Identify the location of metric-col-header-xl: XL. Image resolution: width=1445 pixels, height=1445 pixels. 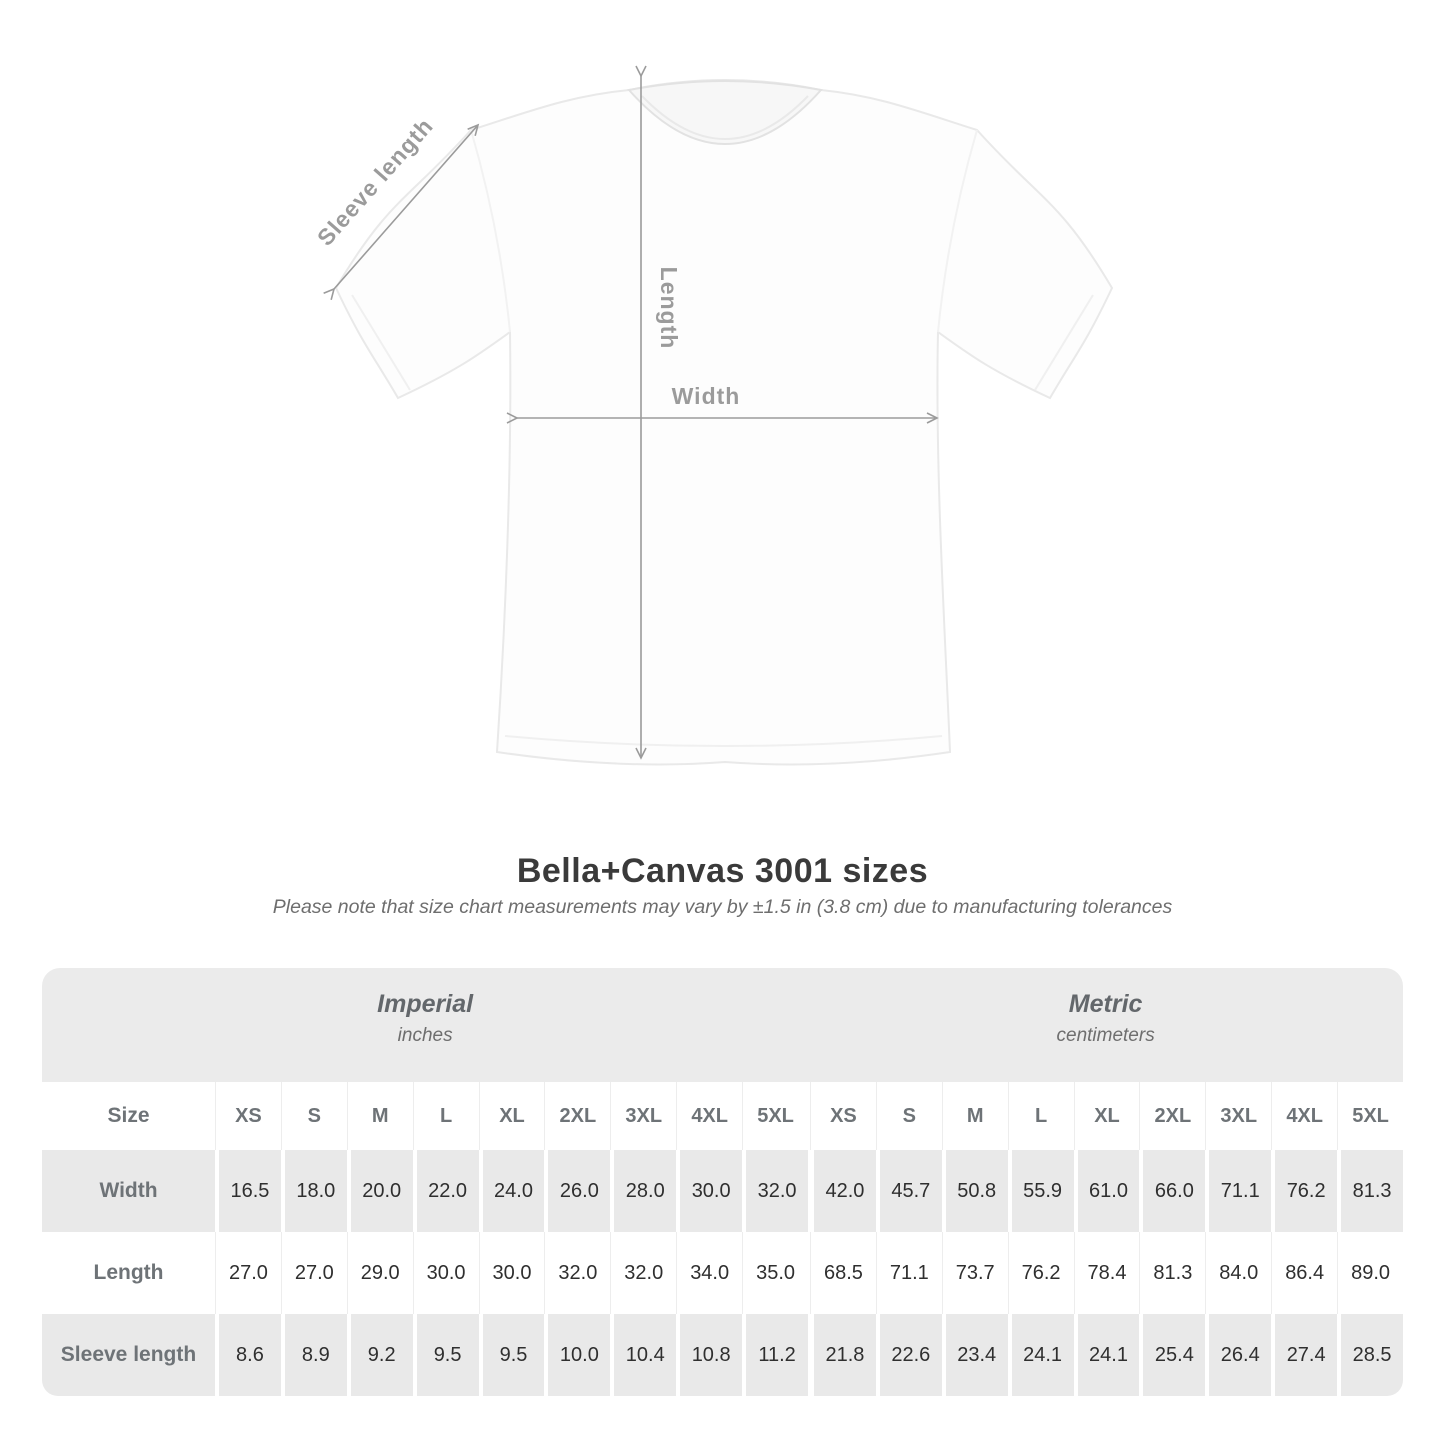
(1106, 1116).